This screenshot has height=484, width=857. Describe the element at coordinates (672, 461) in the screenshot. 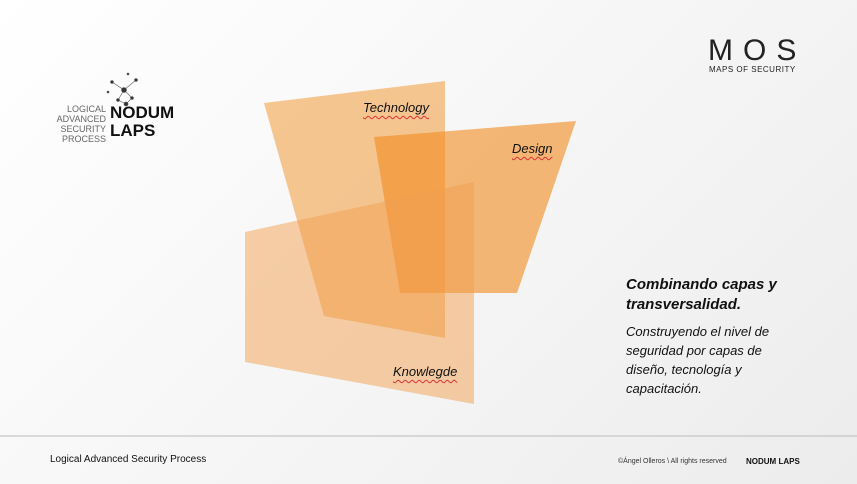

I see `footer-copyright: ©Ángel Olleros \ All rights reserved` at that location.